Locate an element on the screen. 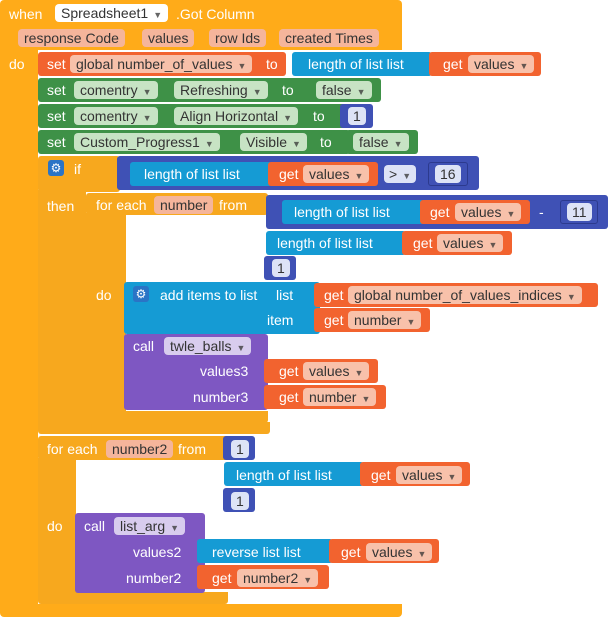 Image resolution: width=609 pixels, height=617 pixels. list-socket-label: list is located at coordinates (285, 295).